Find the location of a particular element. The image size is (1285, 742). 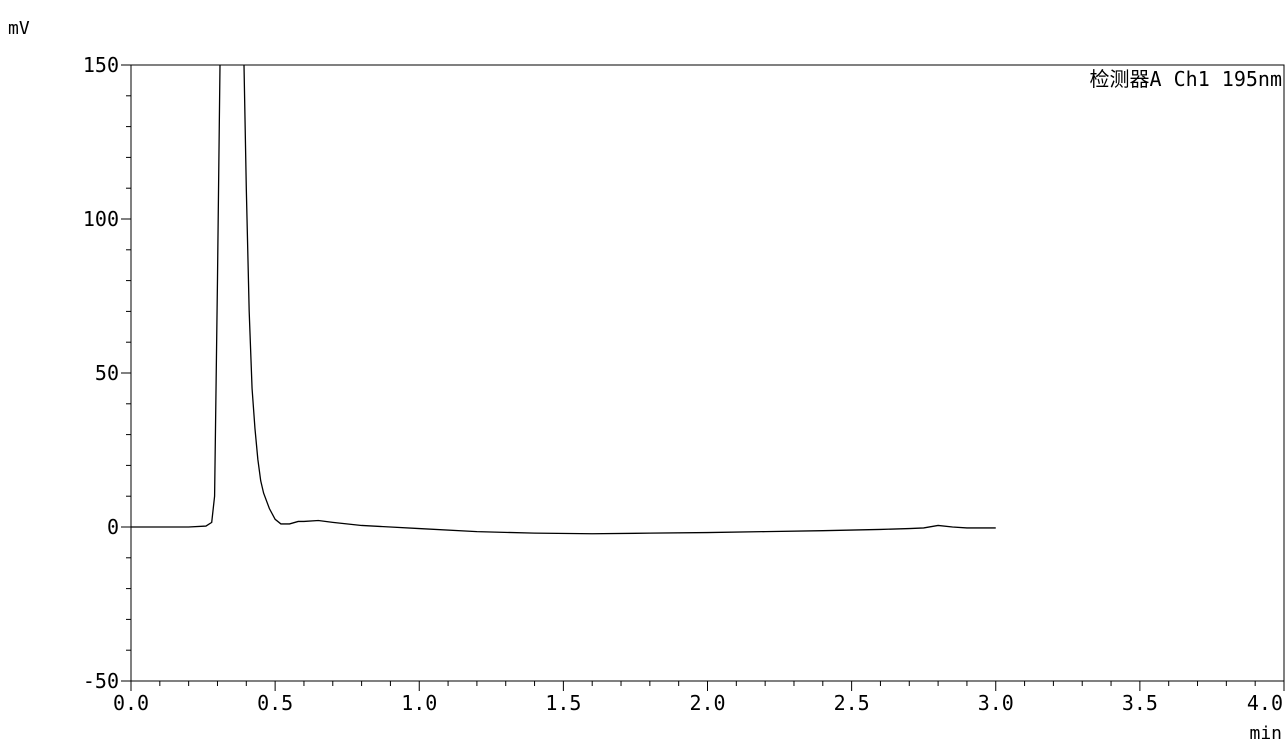

y-tick-label: 0 is located at coordinates (113, 527).